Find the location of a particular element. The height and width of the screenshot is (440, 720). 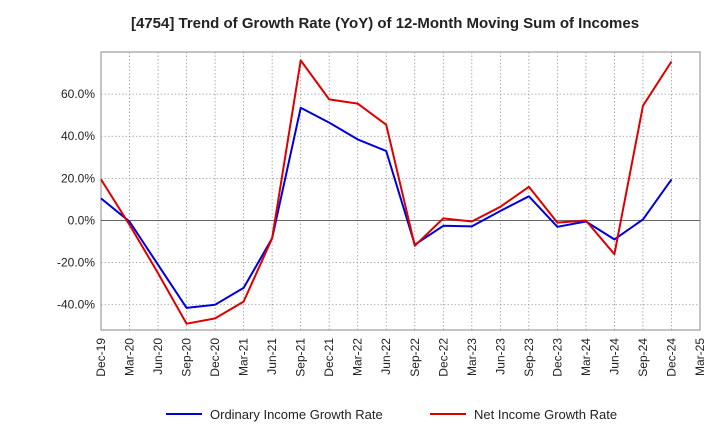

x-tick-label: Mar-20 is located at coordinates (130, 357).